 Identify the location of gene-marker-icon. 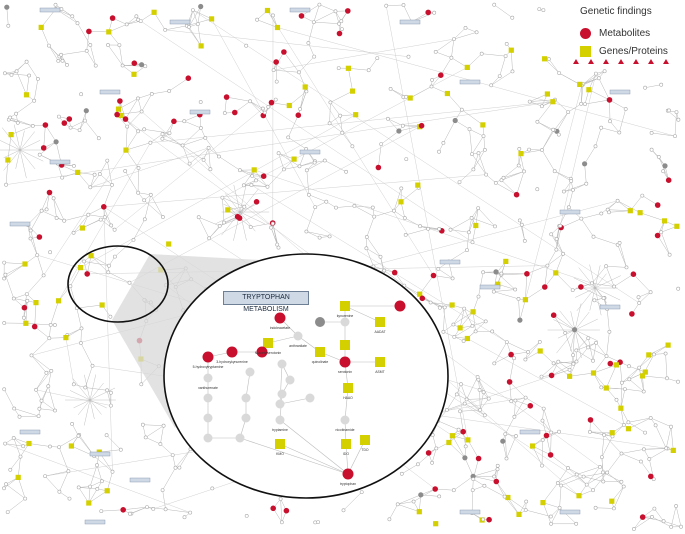
(585, 51).